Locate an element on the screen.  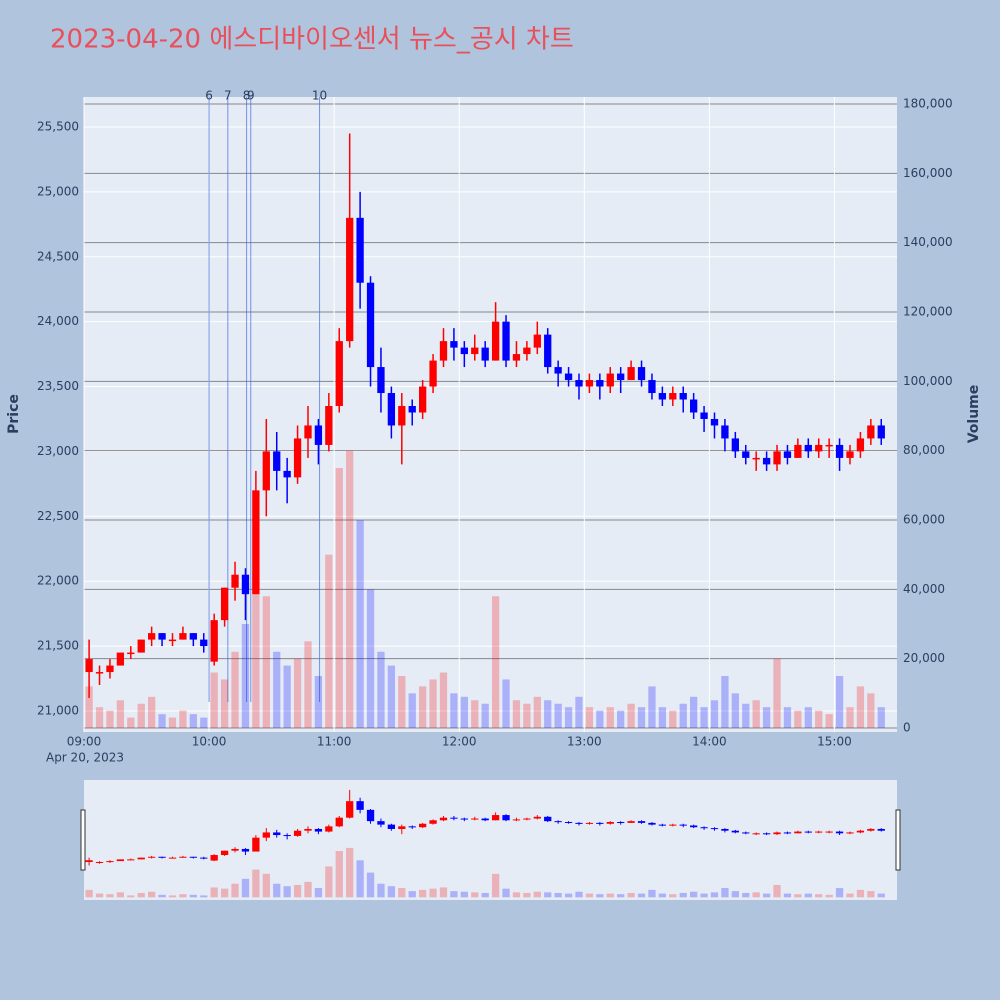
annotation-label: 10 is located at coordinates (319, 96).